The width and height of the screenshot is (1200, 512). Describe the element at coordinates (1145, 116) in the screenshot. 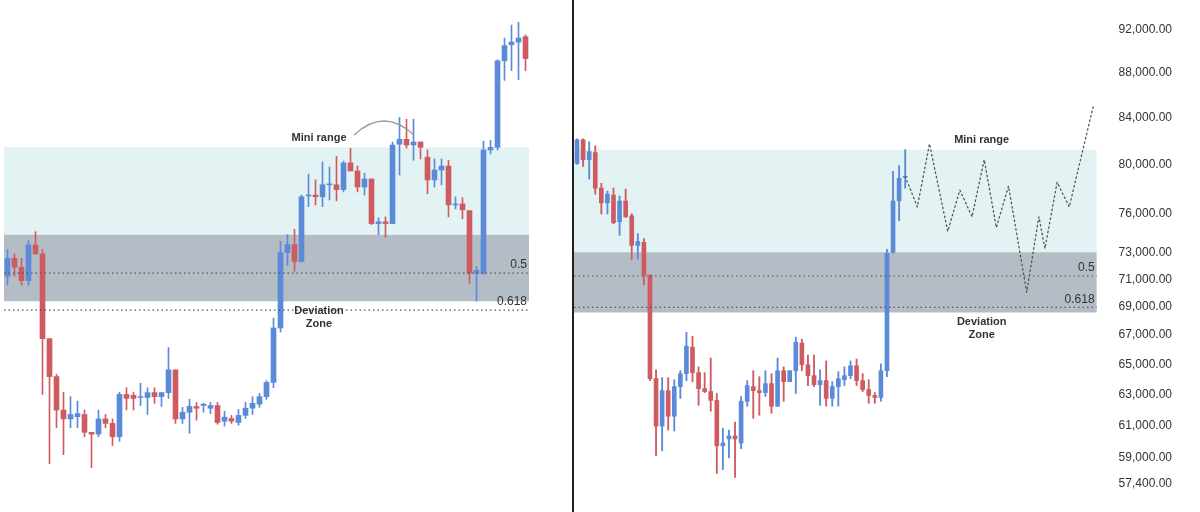

I see `y-tick-label: 84,000.00` at that location.